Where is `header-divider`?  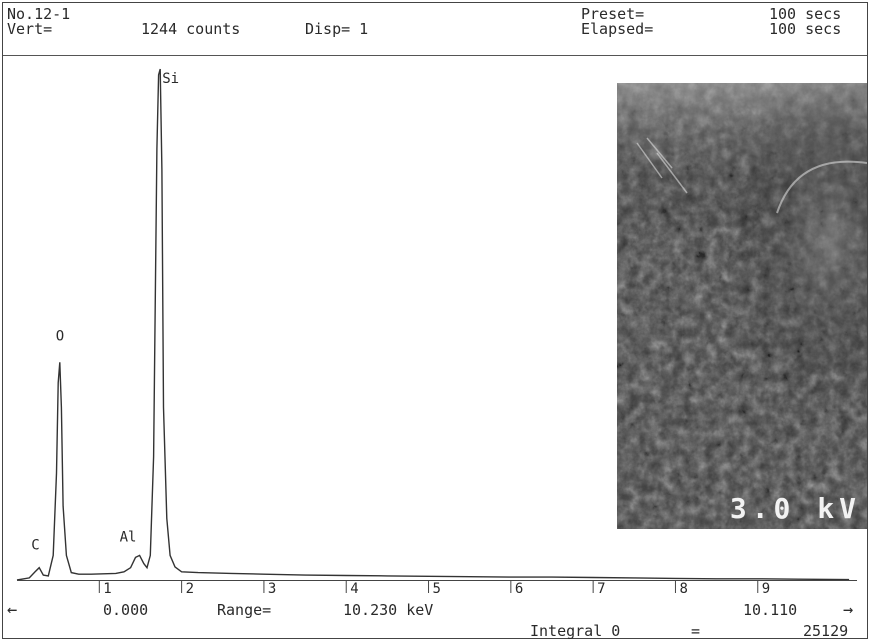
header-divider is located at coordinates (435, 55).